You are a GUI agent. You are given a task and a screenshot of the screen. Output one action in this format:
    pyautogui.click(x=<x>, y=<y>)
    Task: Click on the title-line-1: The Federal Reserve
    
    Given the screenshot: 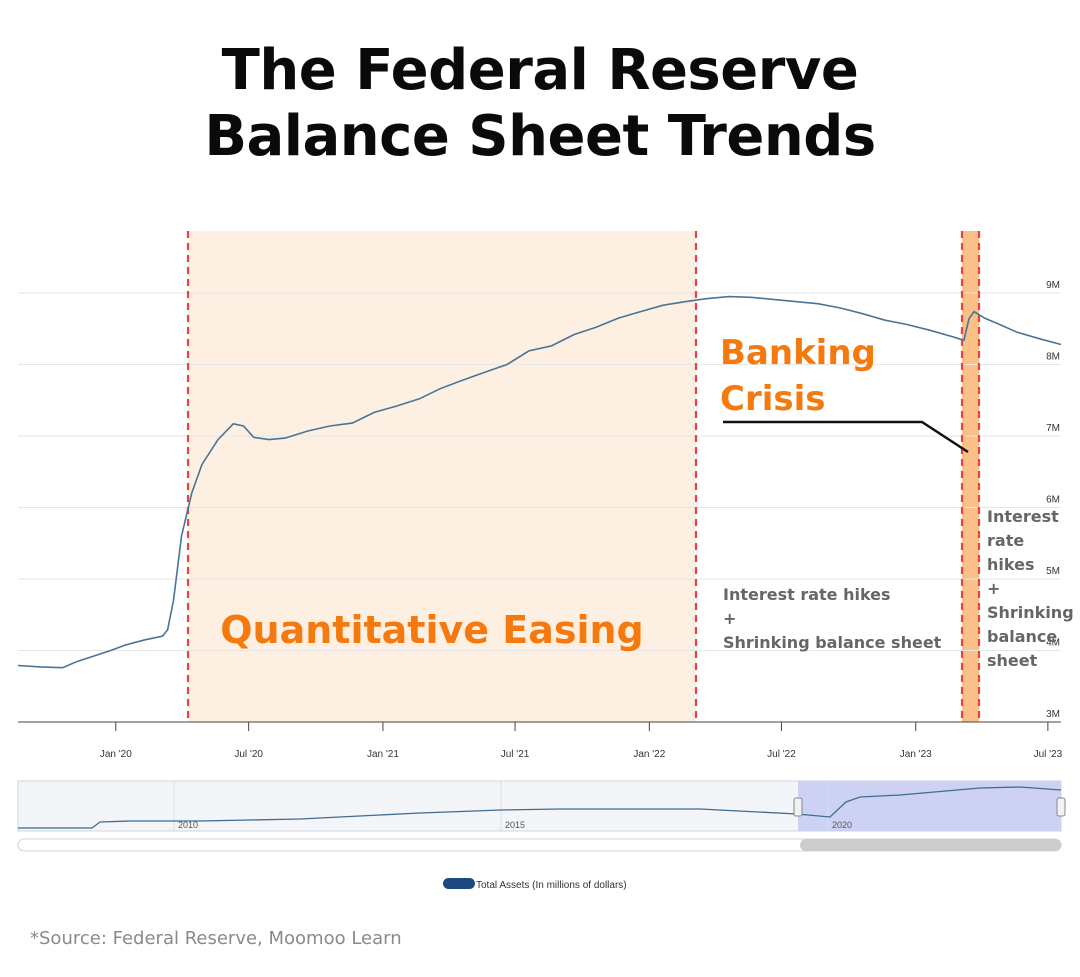 What is the action you would take?
    pyautogui.click(x=540, y=70)
    